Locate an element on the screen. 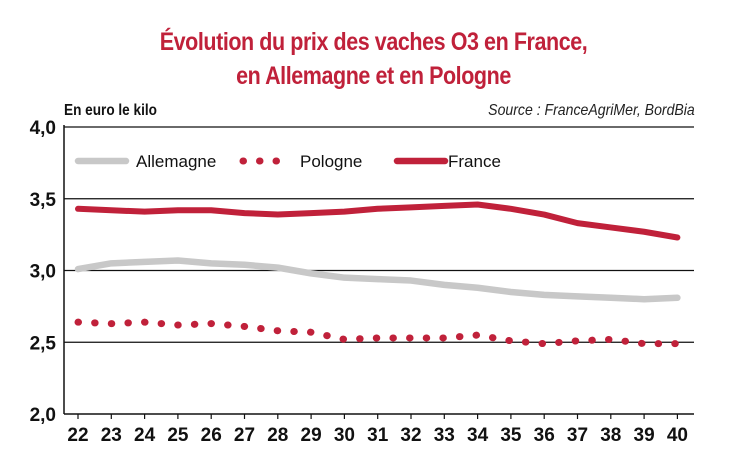  x-tick-label: 38 is located at coordinates (610, 435).